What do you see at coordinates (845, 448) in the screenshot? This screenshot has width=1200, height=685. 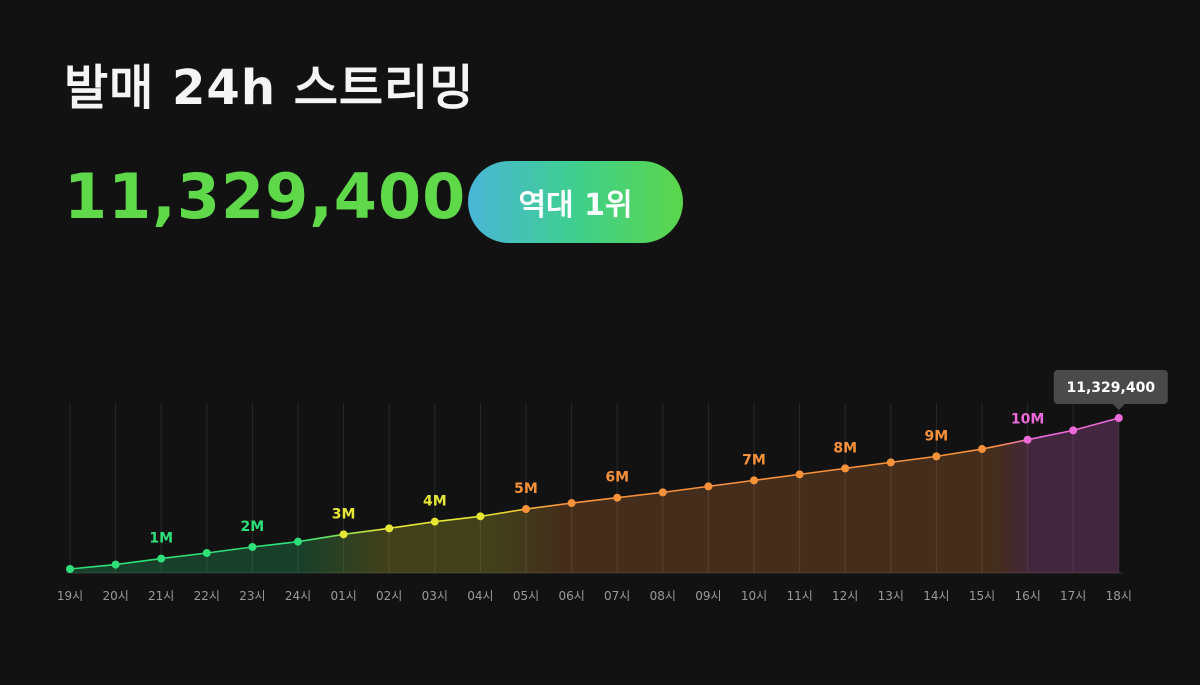 I see `milestone-label: 8M` at bounding box center [845, 448].